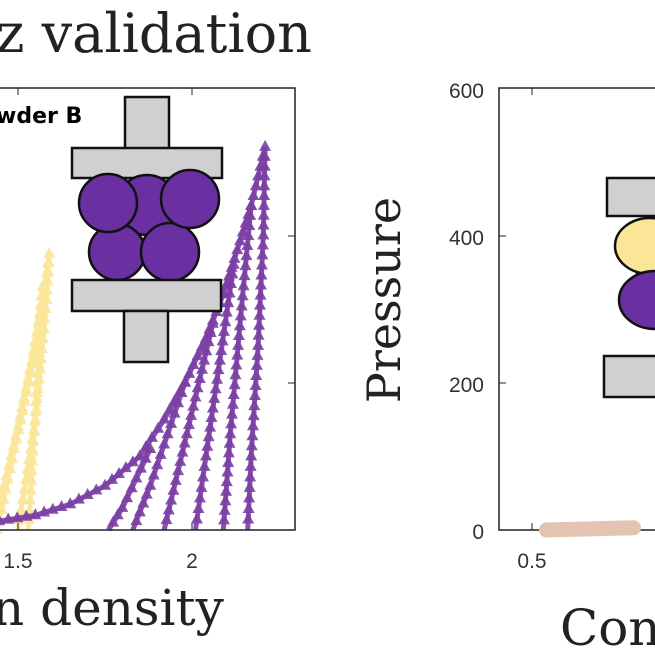  I want to click on right-xlabel: Con, so click(607, 627).